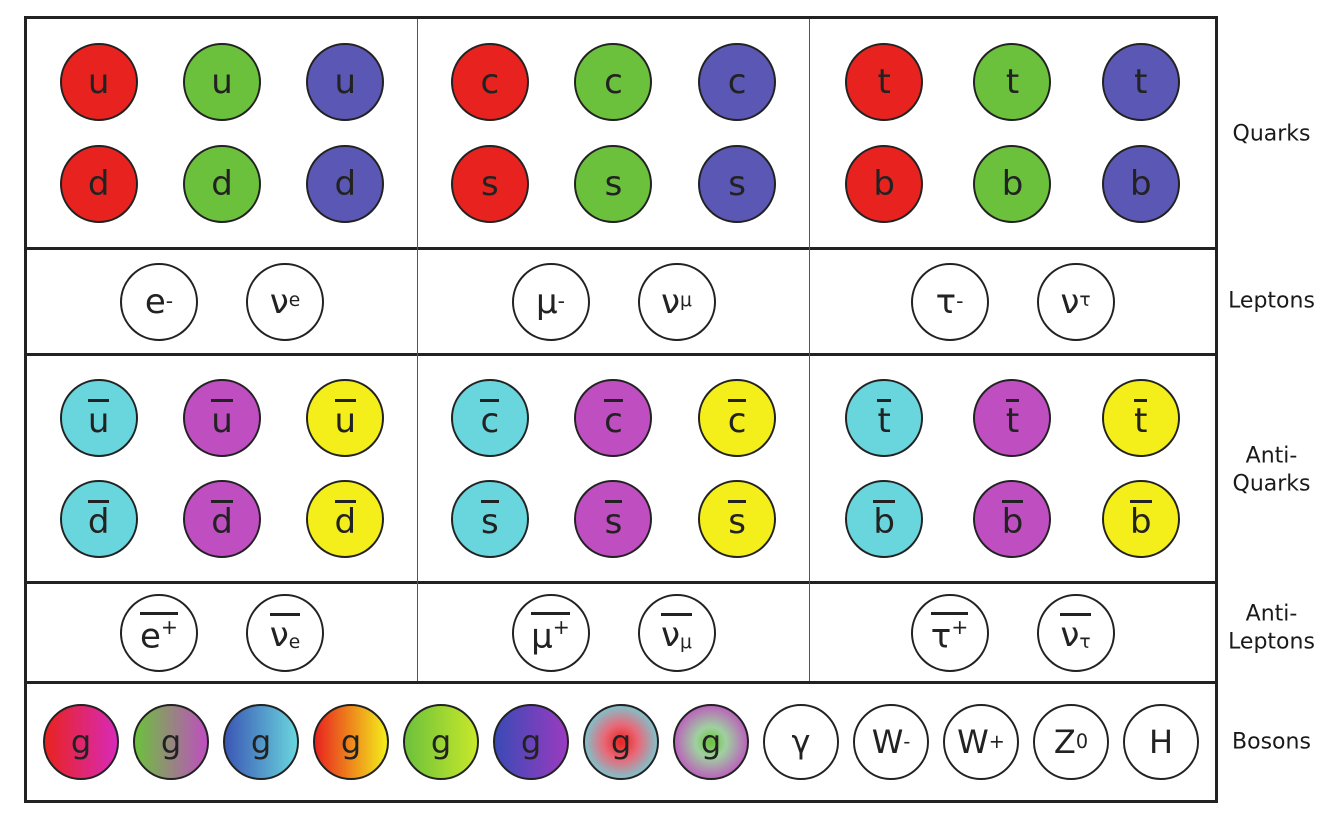 The image size is (1321, 824). Describe the element at coordinates (613, 519) in the screenshot. I see `antiquark-s-magenta: s` at that location.